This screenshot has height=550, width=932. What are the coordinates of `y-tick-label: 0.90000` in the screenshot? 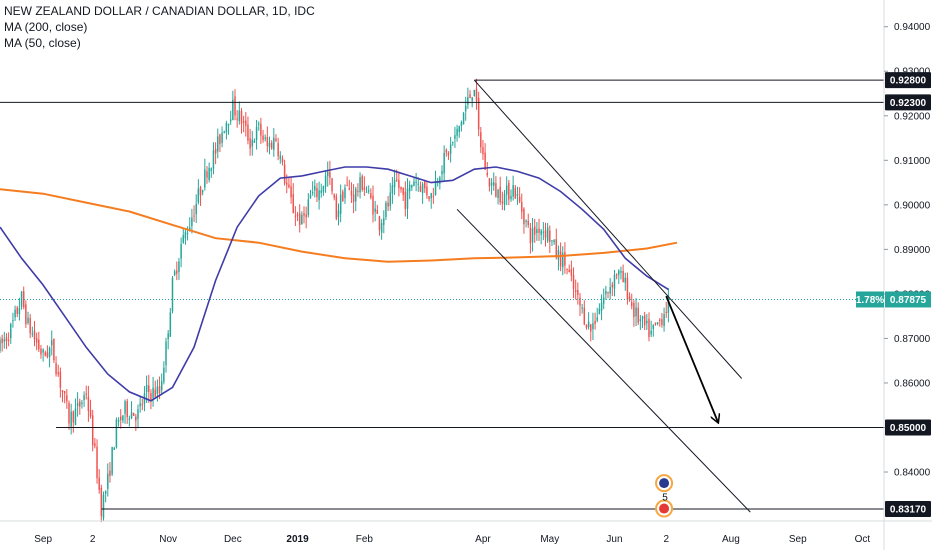 It's located at (912, 205).